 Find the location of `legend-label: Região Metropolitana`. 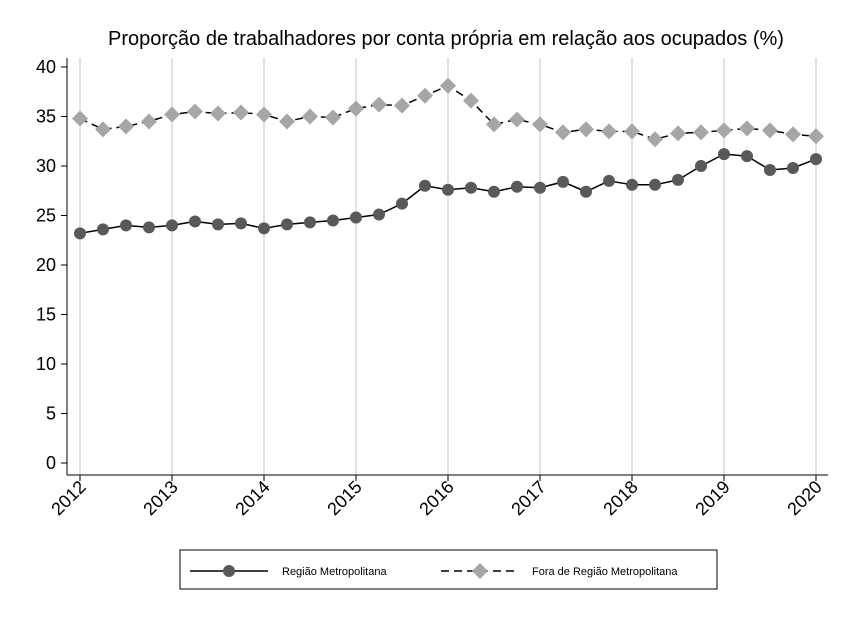

legend-label: Região Metropolitana is located at coordinates (334, 572).